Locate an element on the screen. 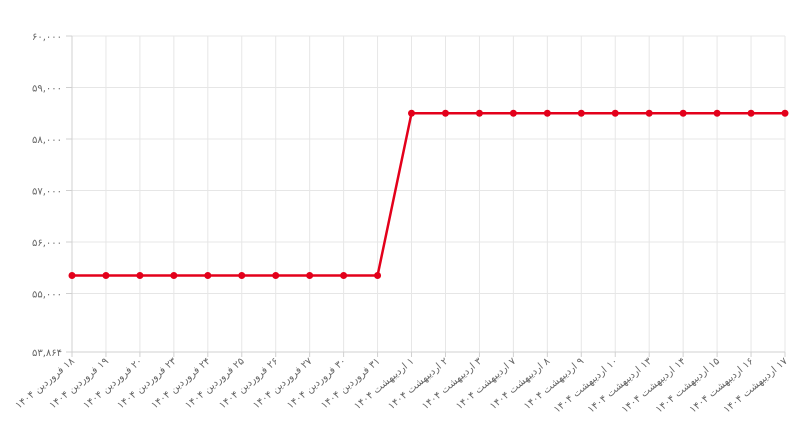 The height and width of the screenshot is (437, 797). y-tick-label: ۵۷,۰۰۰ is located at coordinates (47, 192).